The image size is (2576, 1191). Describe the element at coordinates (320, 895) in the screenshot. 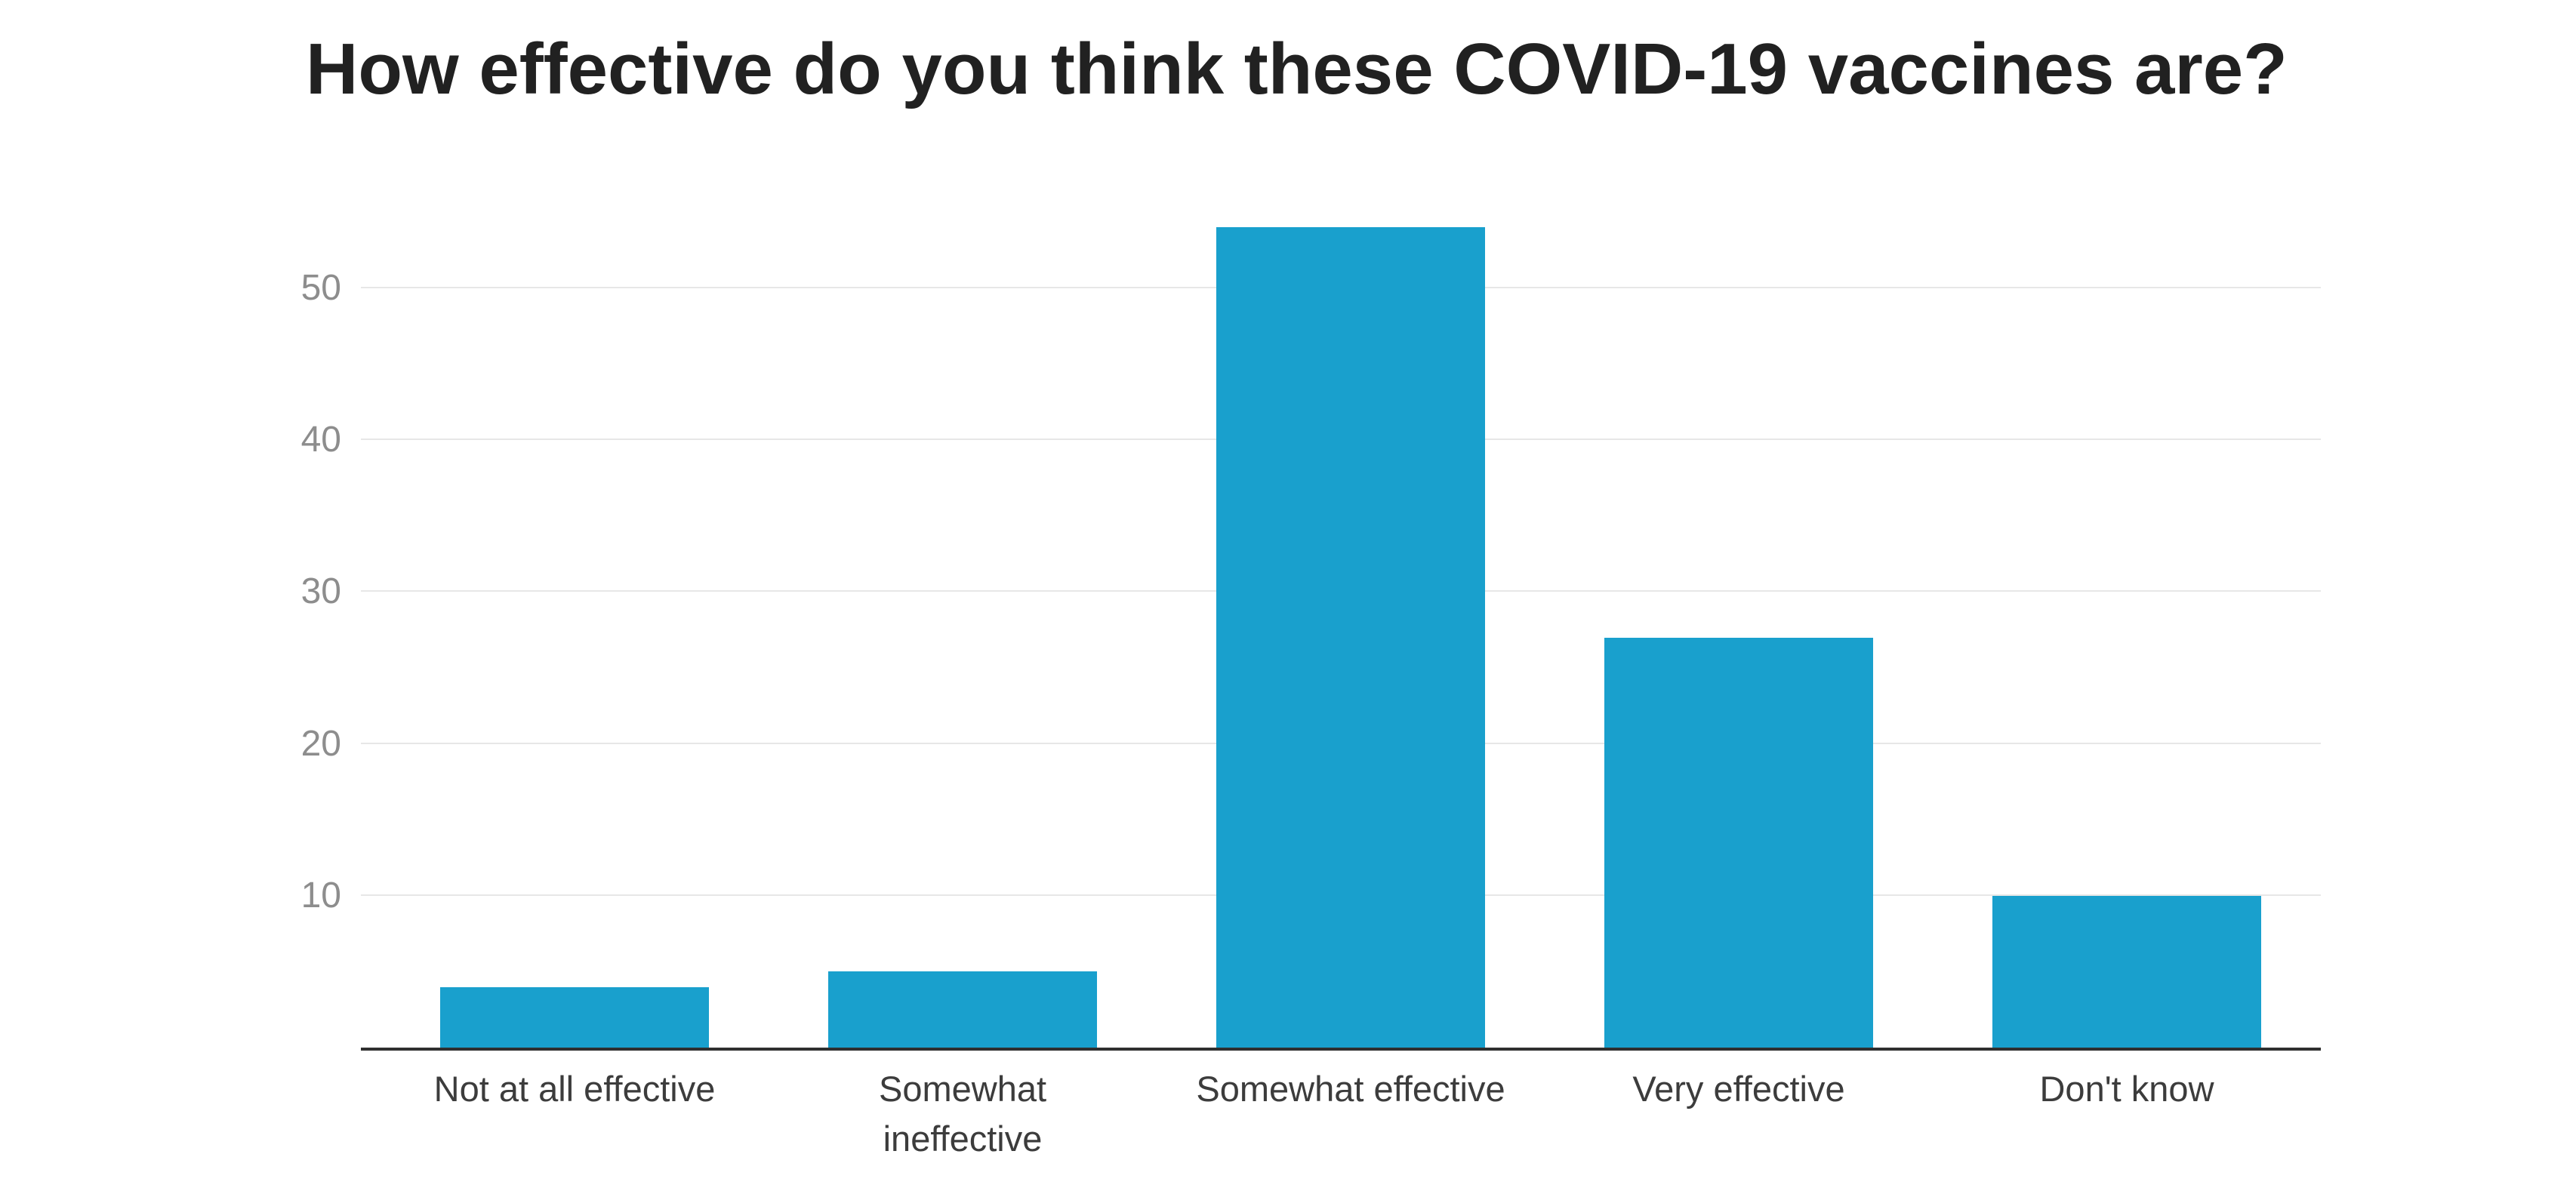

I see `y-axis-tick-label: 10` at that location.